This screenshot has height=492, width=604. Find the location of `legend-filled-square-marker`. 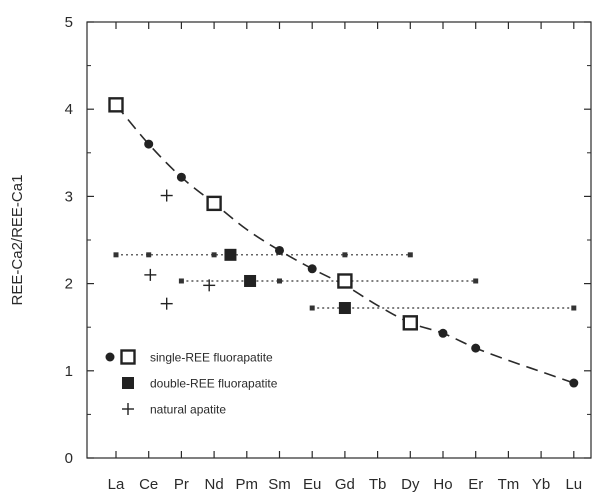

legend-filled-square-marker is located at coordinates (128, 383).